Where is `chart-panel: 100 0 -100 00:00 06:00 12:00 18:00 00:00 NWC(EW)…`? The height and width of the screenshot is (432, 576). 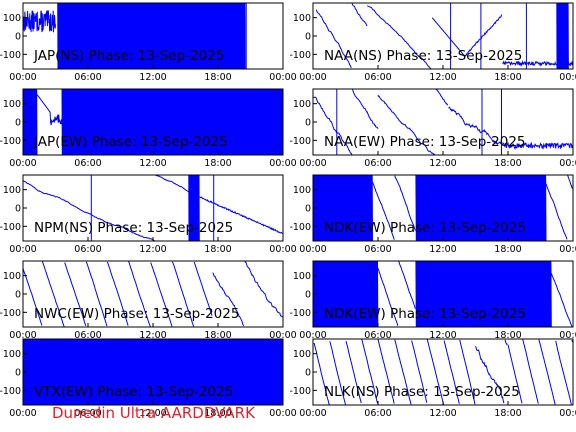
chart-panel: 100 0 -100 00:00 06:00 12:00 18:00 00:00 NWC(EW)… is located at coordinates (148, 300).